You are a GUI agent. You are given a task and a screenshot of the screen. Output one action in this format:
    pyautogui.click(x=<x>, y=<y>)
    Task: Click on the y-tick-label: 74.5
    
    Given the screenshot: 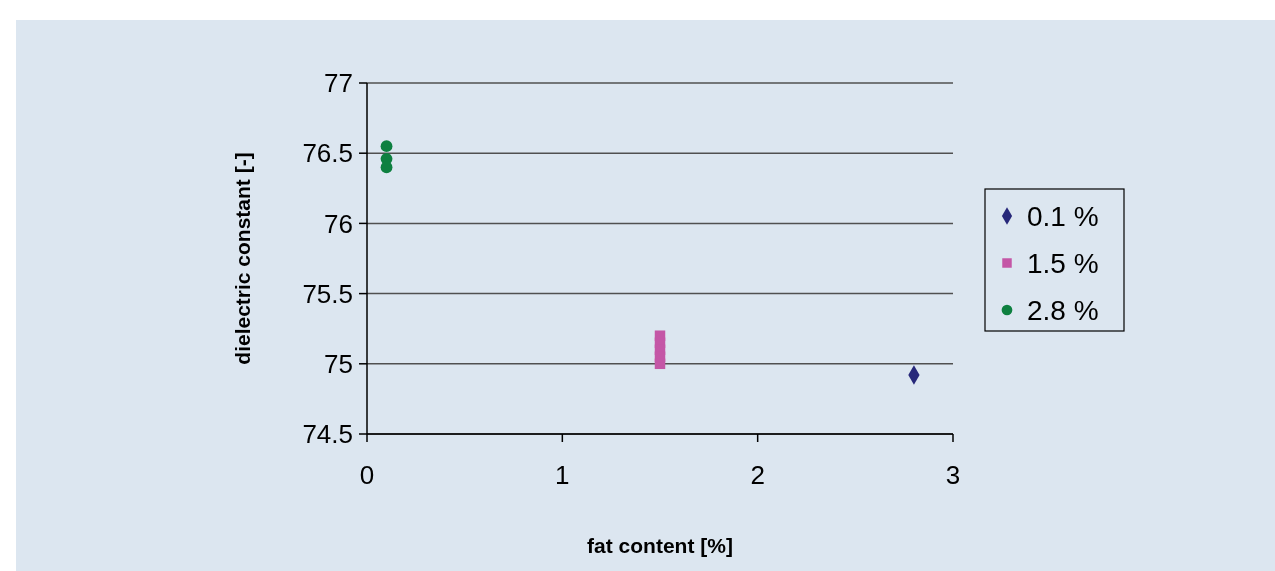 What is the action you would take?
    pyautogui.click(x=327, y=434)
    